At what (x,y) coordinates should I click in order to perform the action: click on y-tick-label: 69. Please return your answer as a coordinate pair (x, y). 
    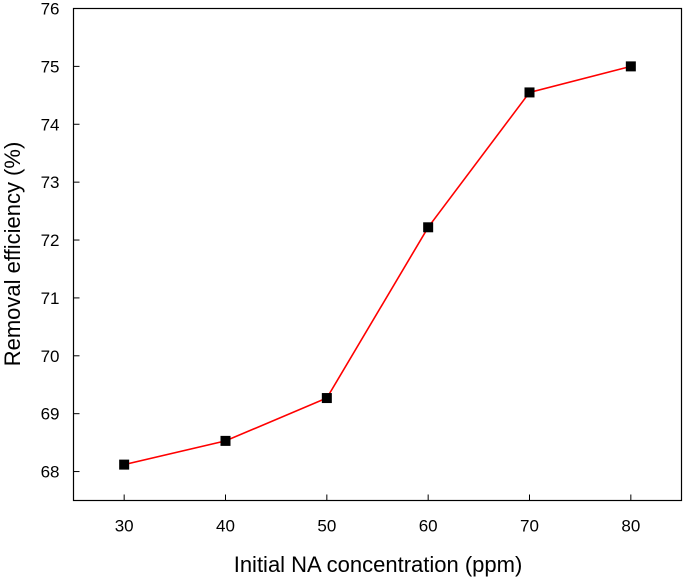
    Looking at the image, I should click on (50, 414).